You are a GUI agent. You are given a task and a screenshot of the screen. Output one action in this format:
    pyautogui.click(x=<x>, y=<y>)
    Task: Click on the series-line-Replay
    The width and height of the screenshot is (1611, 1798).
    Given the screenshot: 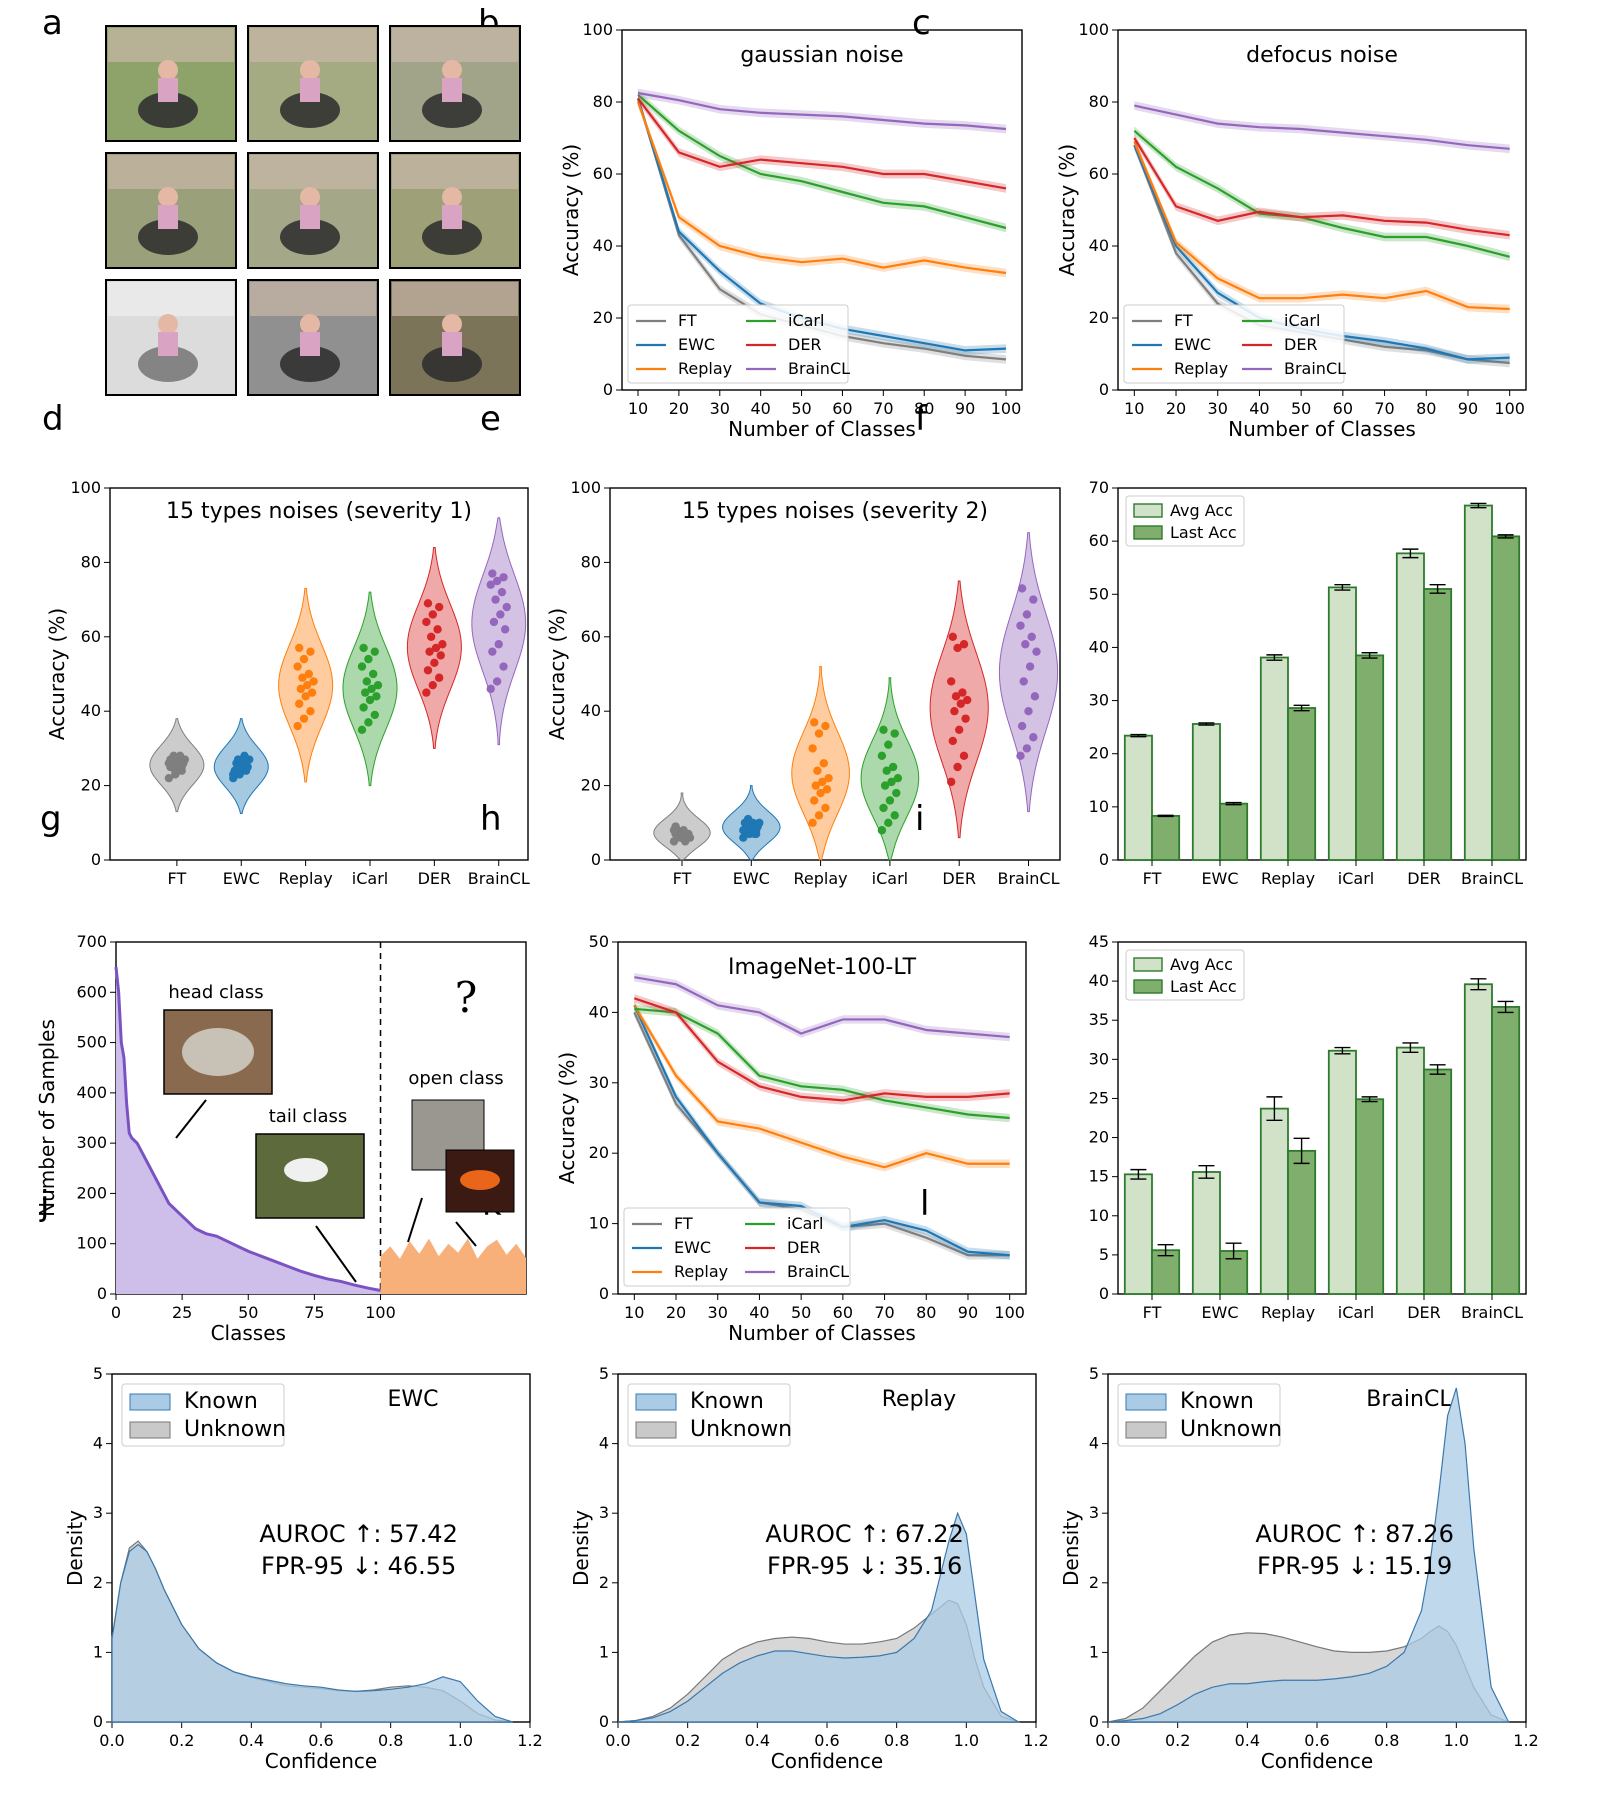 What is the action you would take?
    pyautogui.click(x=821, y=188)
    